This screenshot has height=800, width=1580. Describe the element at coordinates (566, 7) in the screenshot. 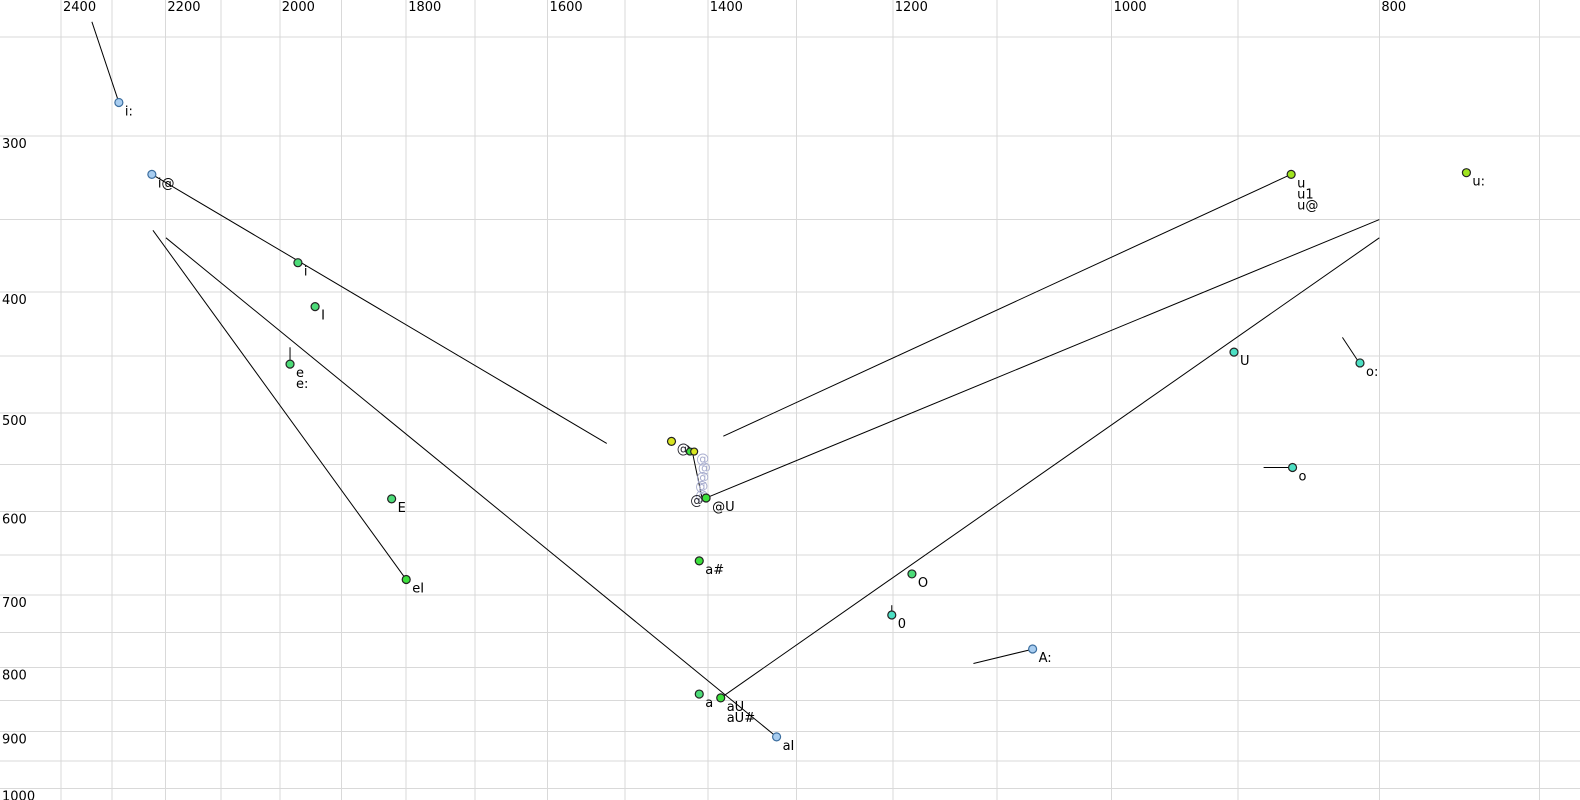

I see `axis-tick-label-top: 1600` at that location.